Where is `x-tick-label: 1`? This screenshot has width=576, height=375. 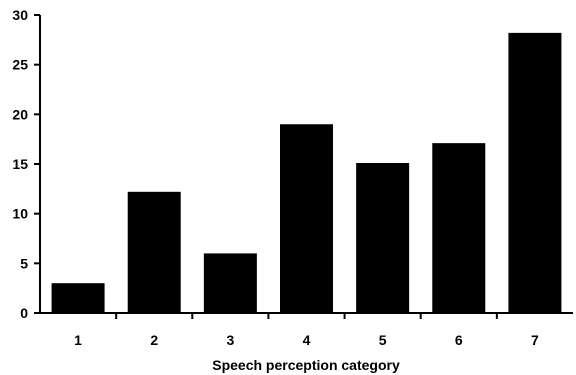
x-tick-label: 1 is located at coordinates (78, 340).